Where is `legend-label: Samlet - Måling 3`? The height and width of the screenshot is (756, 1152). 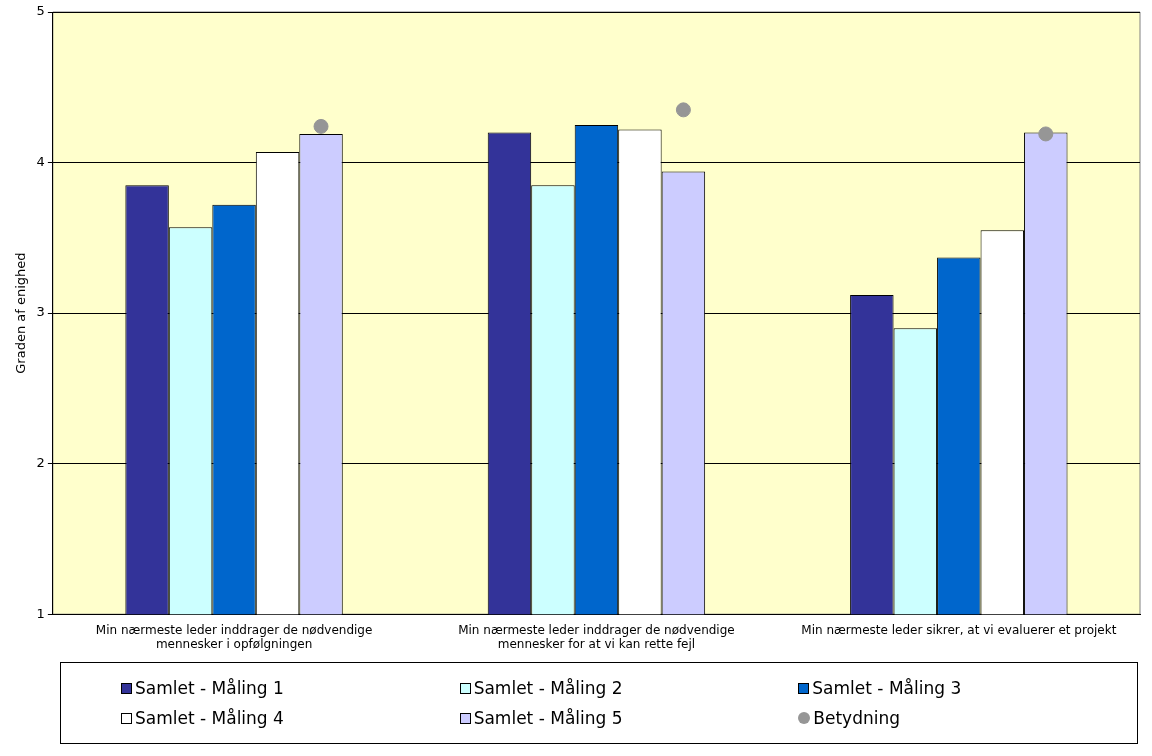
legend-label: Samlet - Måling 3 is located at coordinates (887, 688).